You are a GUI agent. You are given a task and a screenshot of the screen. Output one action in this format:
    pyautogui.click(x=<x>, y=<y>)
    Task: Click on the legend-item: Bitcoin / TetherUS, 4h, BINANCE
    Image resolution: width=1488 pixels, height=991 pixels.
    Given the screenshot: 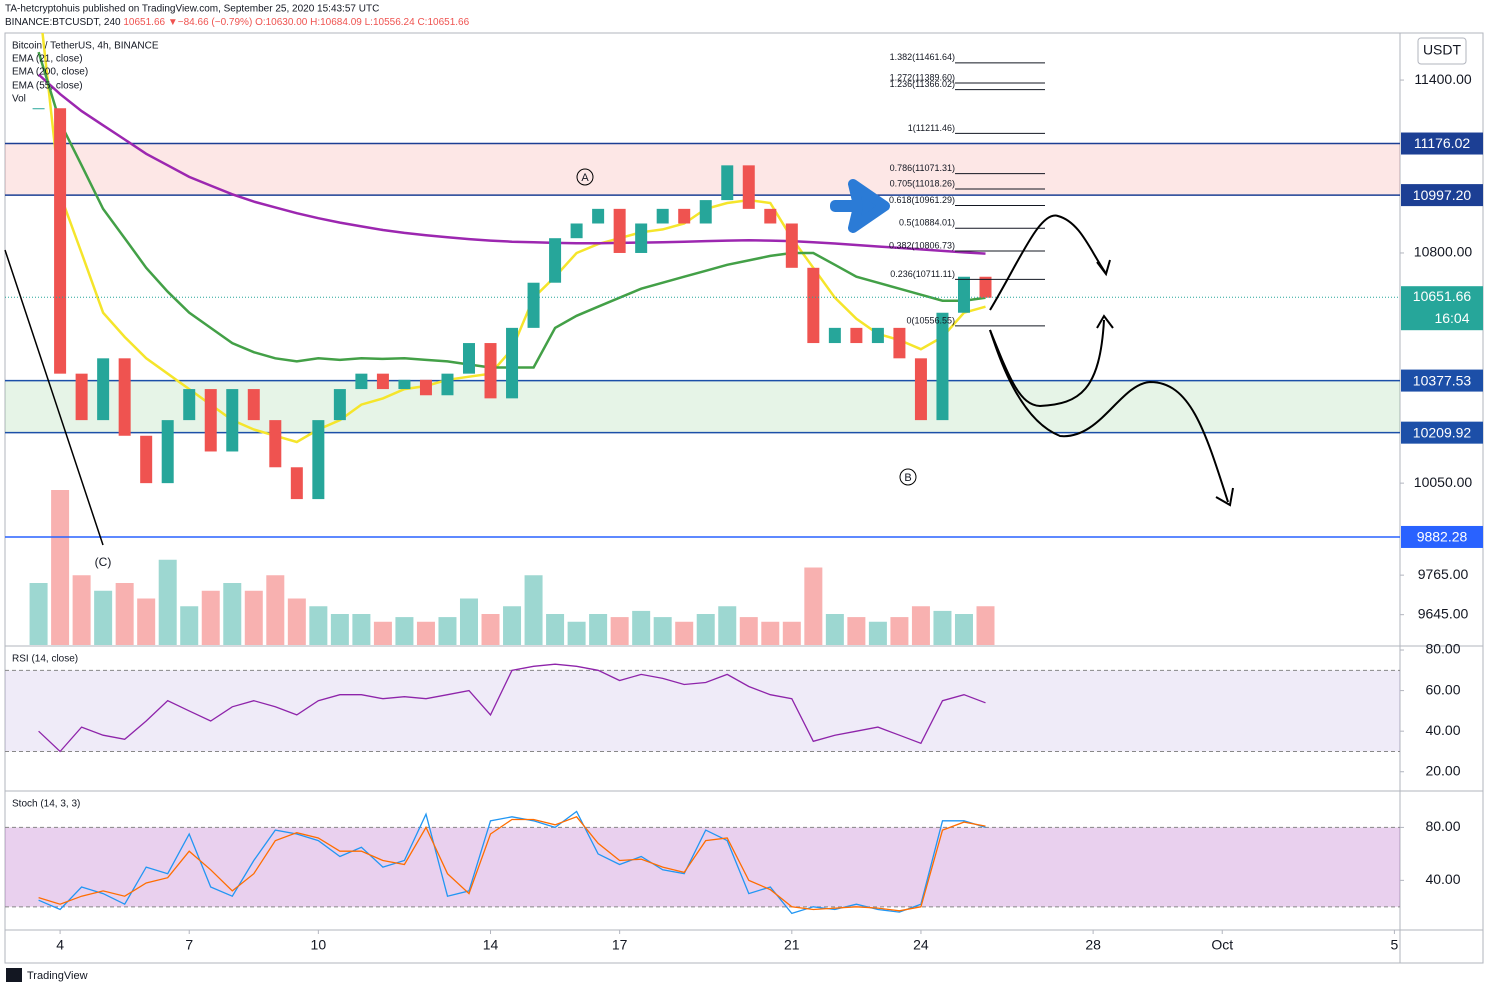 What is the action you would take?
    pyautogui.click(x=85, y=46)
    